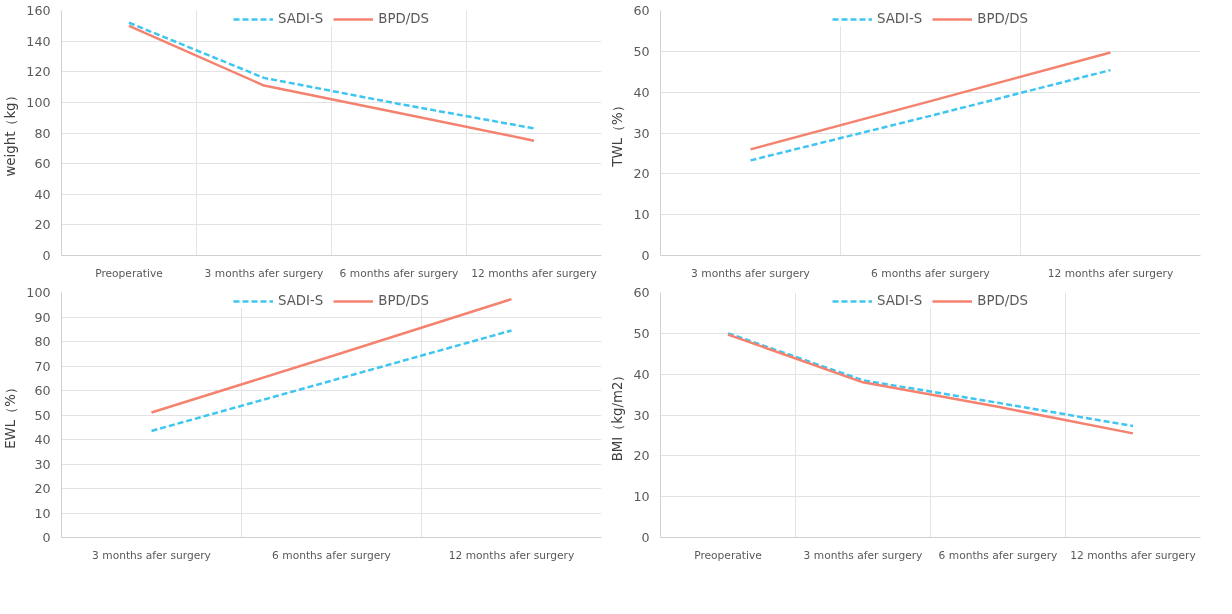 The width and height of the screenshot is (1232, 614). I want to click on y-tick-label: 140, so click(38, 41).